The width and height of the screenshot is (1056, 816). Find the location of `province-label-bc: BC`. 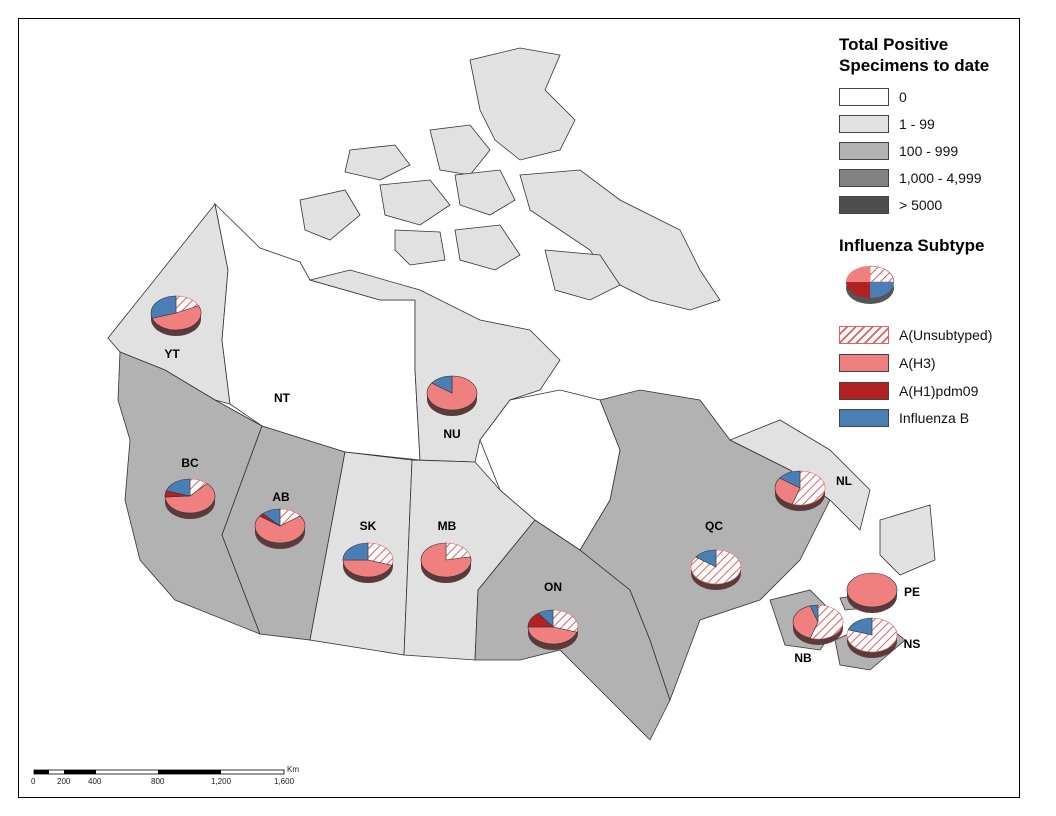

province-label-bc: BC is located at coordinates (190, 463).